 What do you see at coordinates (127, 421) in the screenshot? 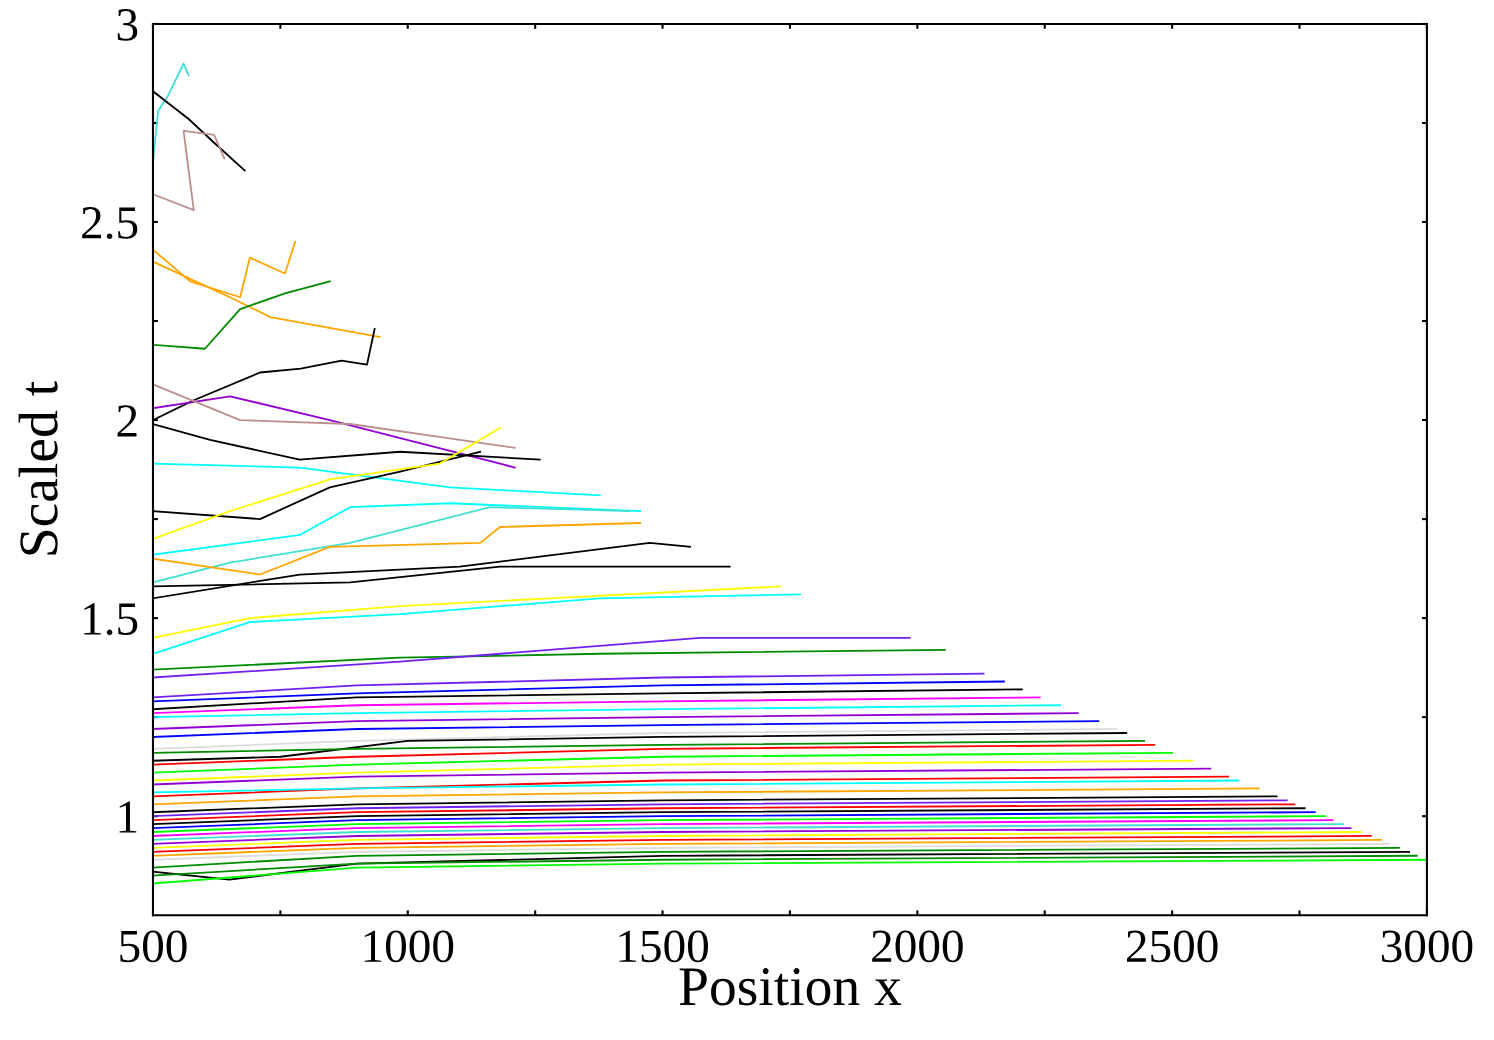
I see `y-tick-label: 2` at bounding box center [127, 421].